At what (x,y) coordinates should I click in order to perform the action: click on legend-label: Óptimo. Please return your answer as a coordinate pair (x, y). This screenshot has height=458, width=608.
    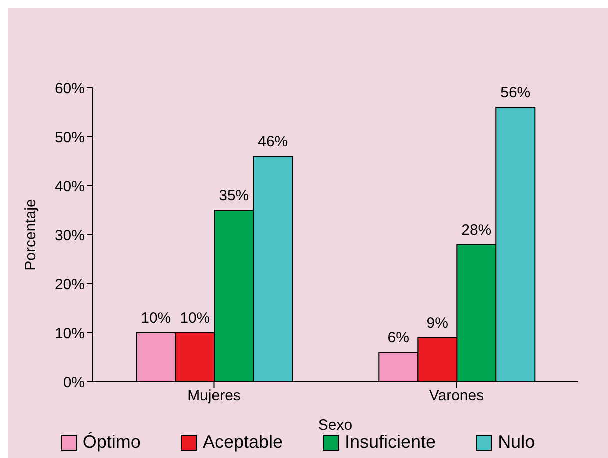
    Looking at the image, I should click on (111, 442).